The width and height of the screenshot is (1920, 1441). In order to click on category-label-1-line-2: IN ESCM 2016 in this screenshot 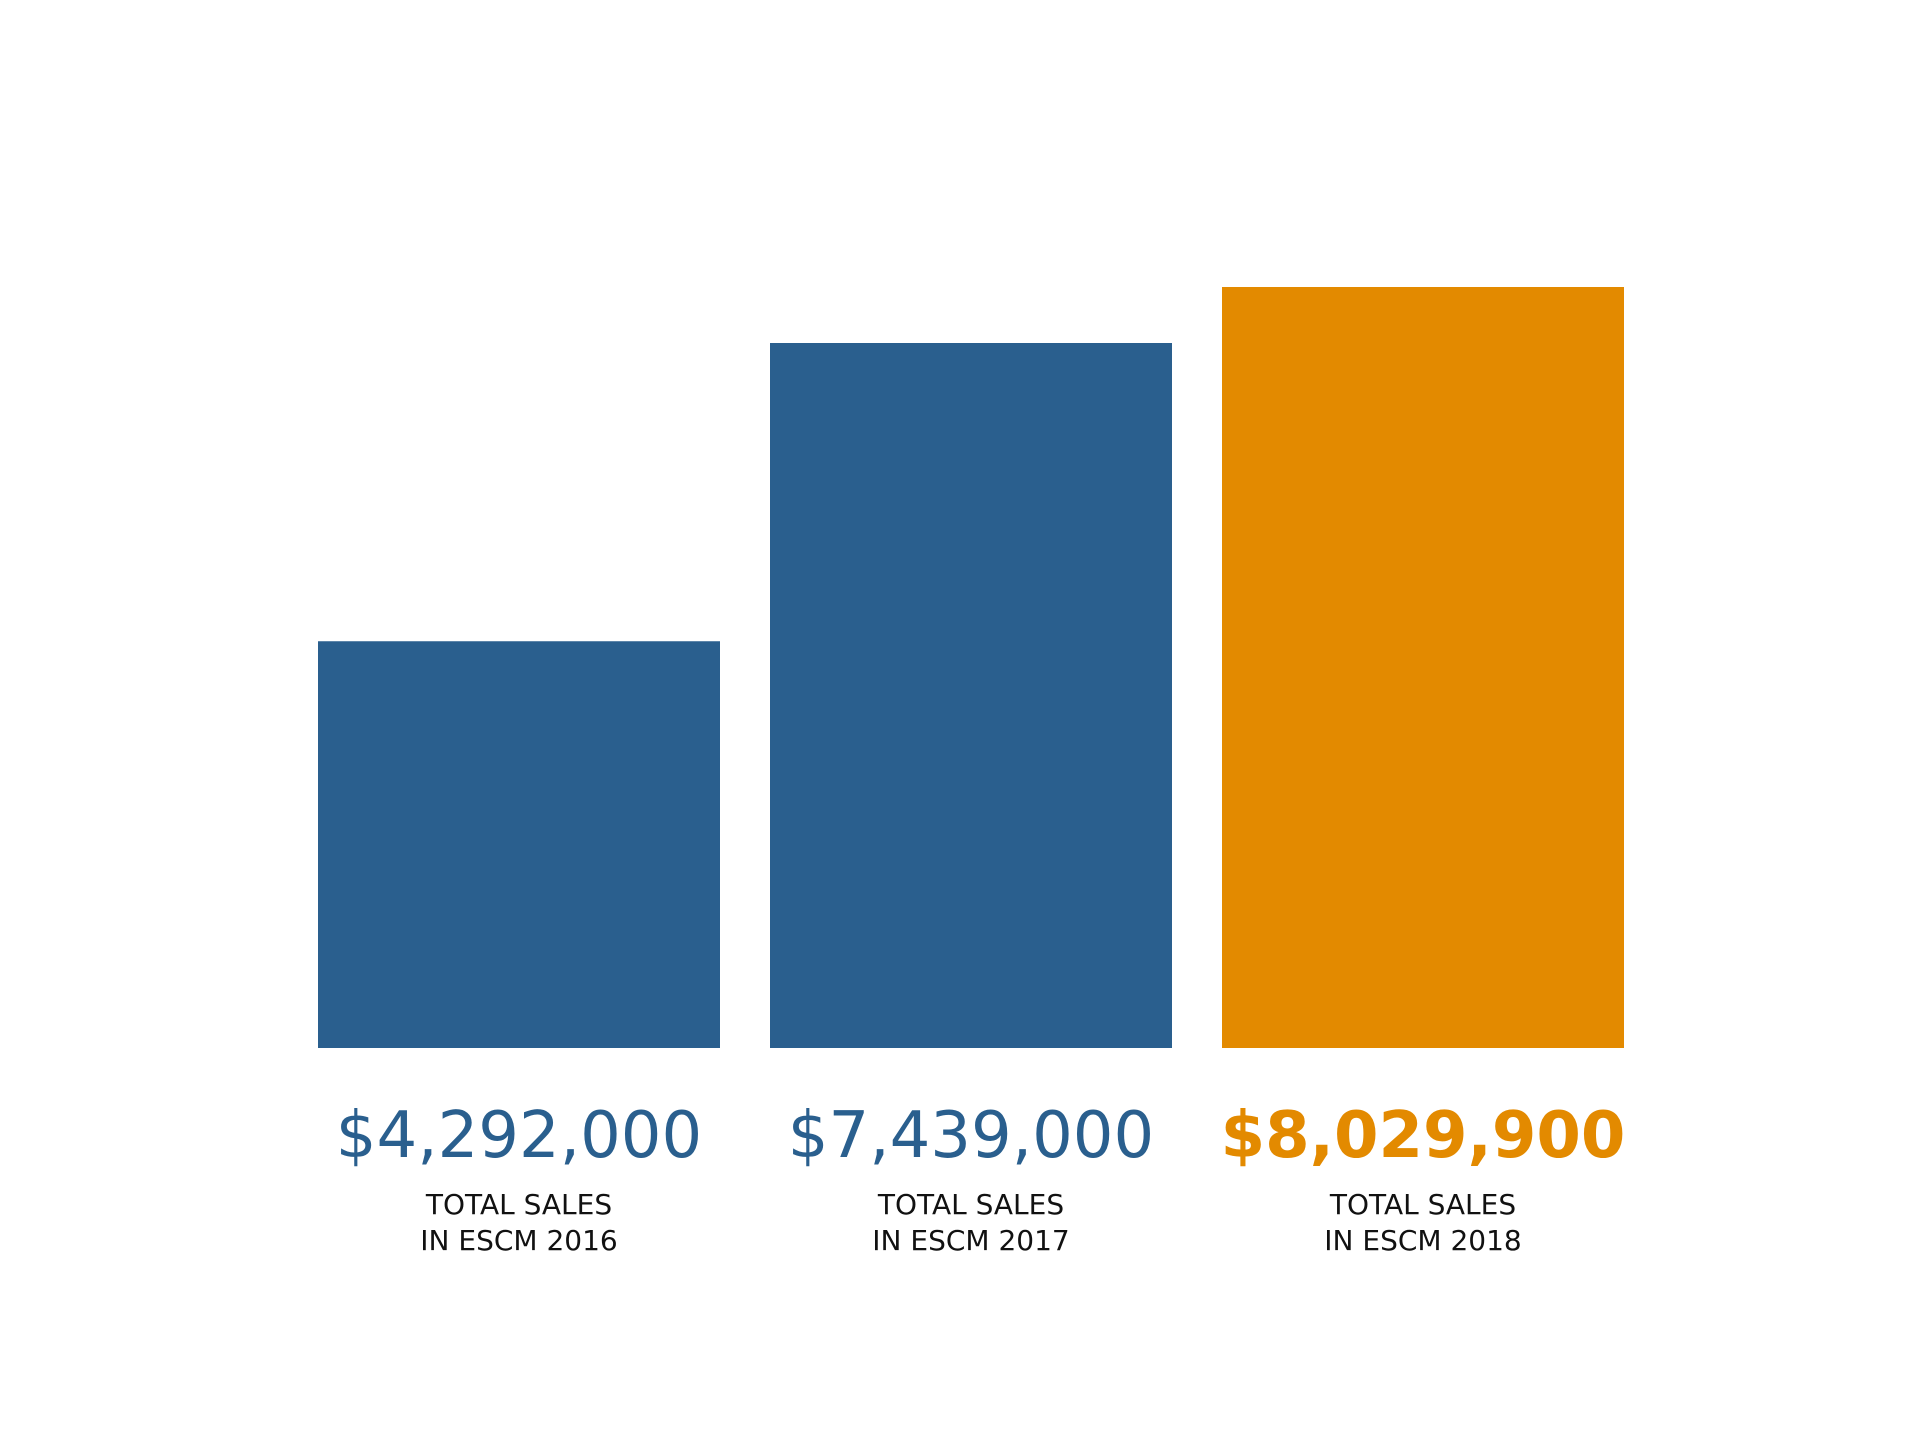, I will do `click(518, 1240)`.